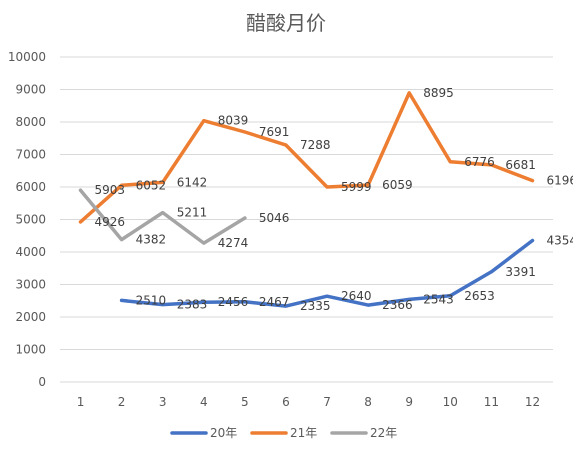 This screenshot has height=451, width=573. Describe the element at coordinates (81, 402) in the screenshot. I see `x-tick-label: 1` at that location.